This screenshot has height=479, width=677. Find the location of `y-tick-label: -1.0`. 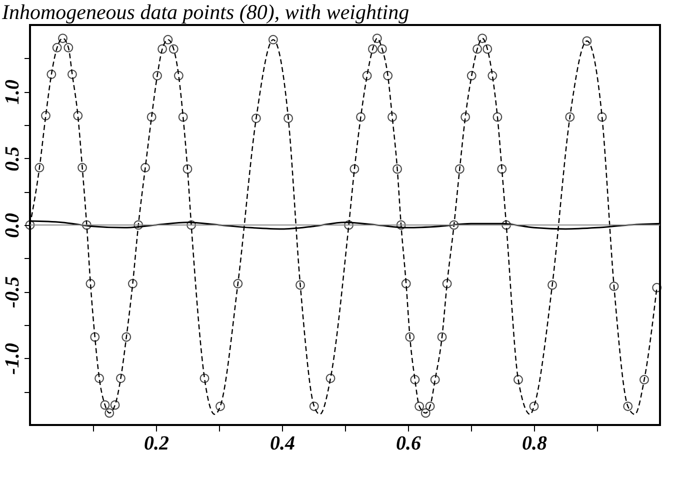

y-tick-label: -1.0 is located at coordinates (13, 358).